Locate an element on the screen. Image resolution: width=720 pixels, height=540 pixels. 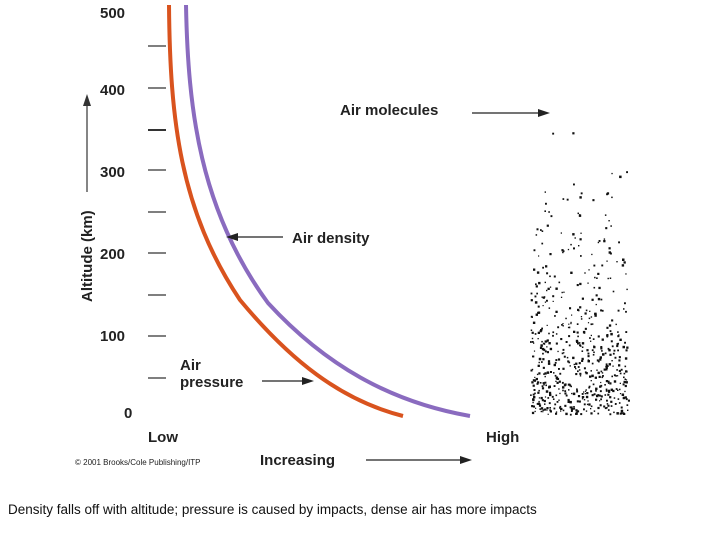
tick-label-400: 400 is located at coordinates (112, 90).